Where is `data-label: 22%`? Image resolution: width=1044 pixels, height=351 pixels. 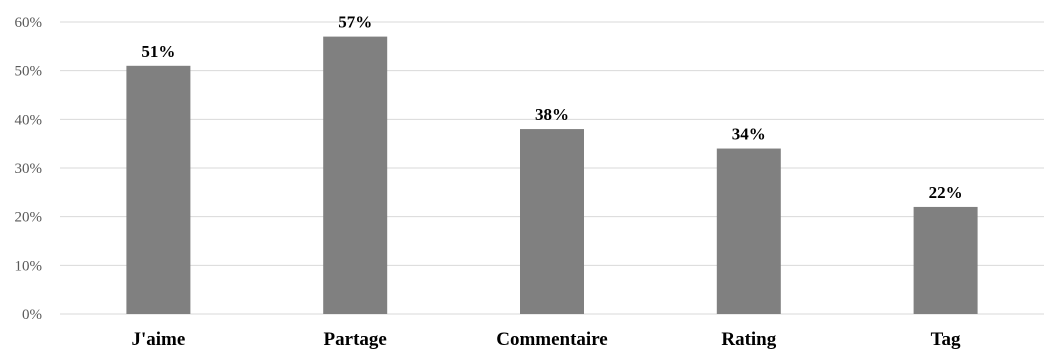 data-label: 22% is located at coordinates (946, 192).